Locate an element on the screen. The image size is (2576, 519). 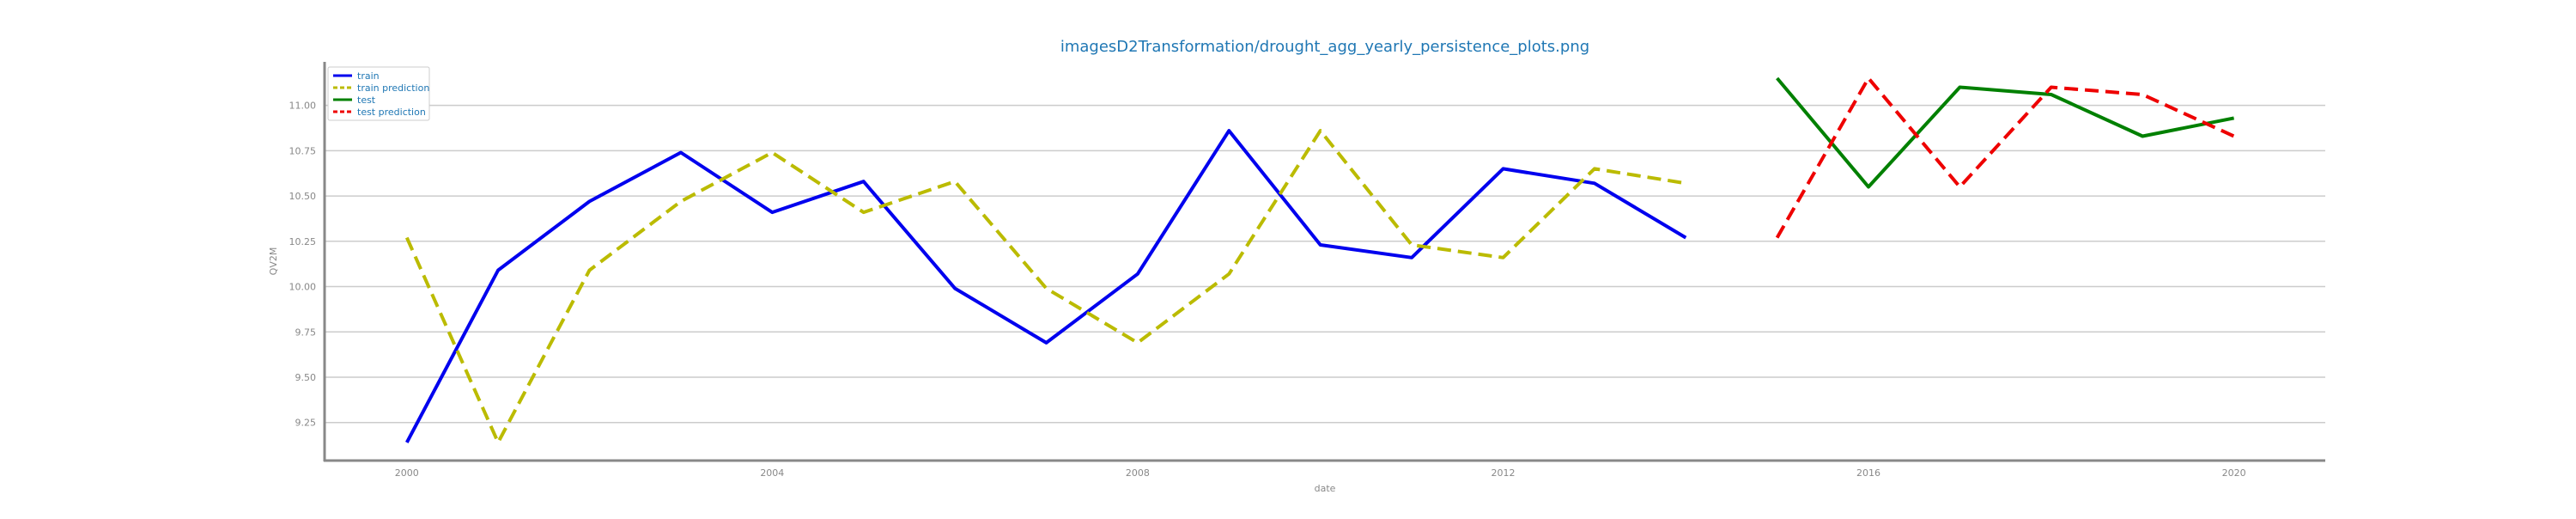
legend-label: train is located at coordinates (368, 76).